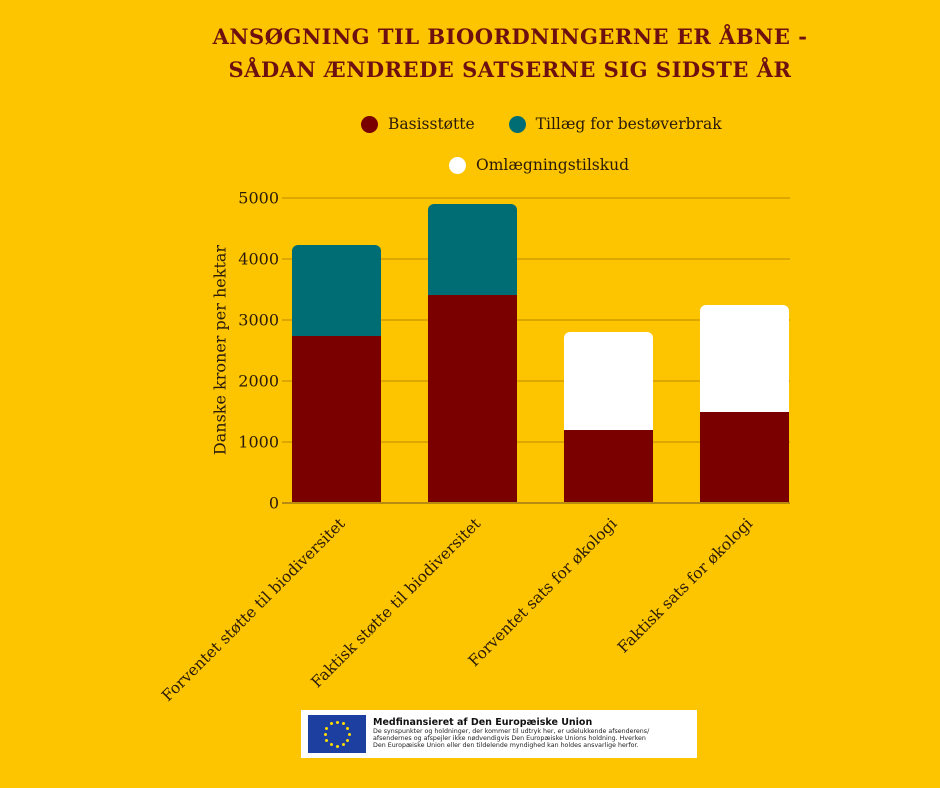 This screenshot has height=788, width=940. I want to click on x-tick-label: Forventet sats for økologi, so click(542, 592).